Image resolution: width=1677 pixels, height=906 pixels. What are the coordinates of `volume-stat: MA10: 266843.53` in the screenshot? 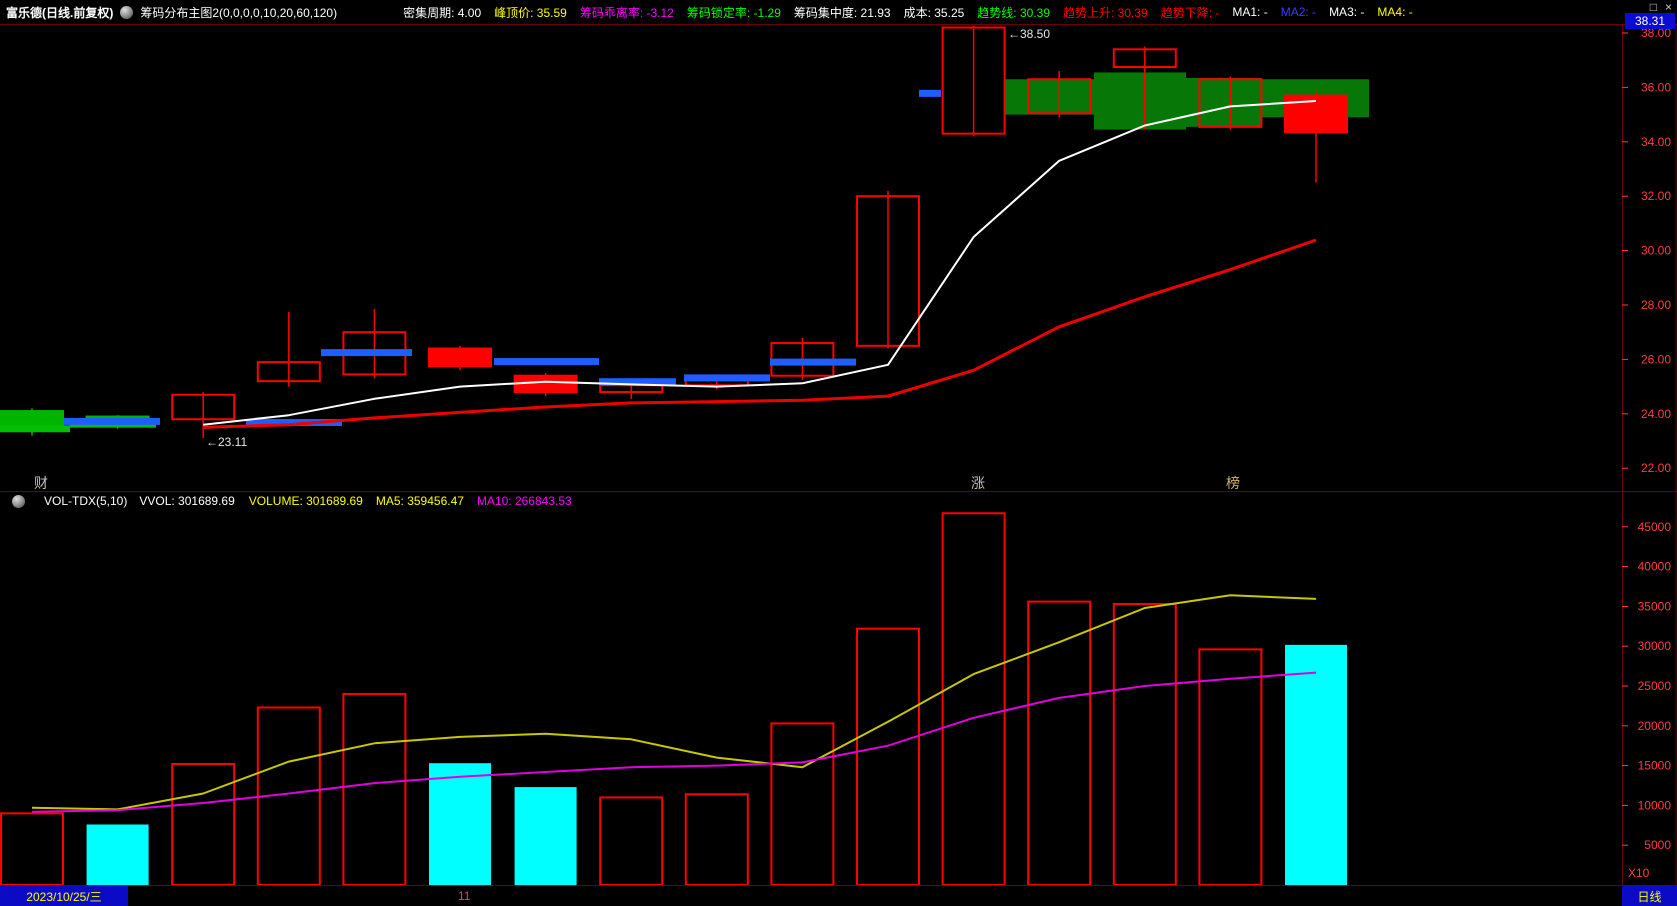 It's located at (524, 501).